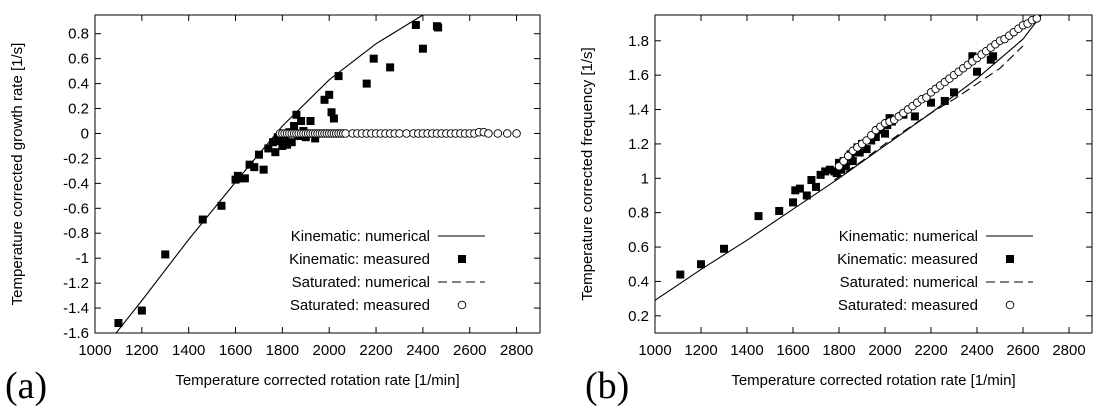 This screenshot has width=1104, height=412. What do you see at coordinates (76, 283) in the screenshot?
I see `y-tick-label: -1.2` at bounding box center [76, 283].